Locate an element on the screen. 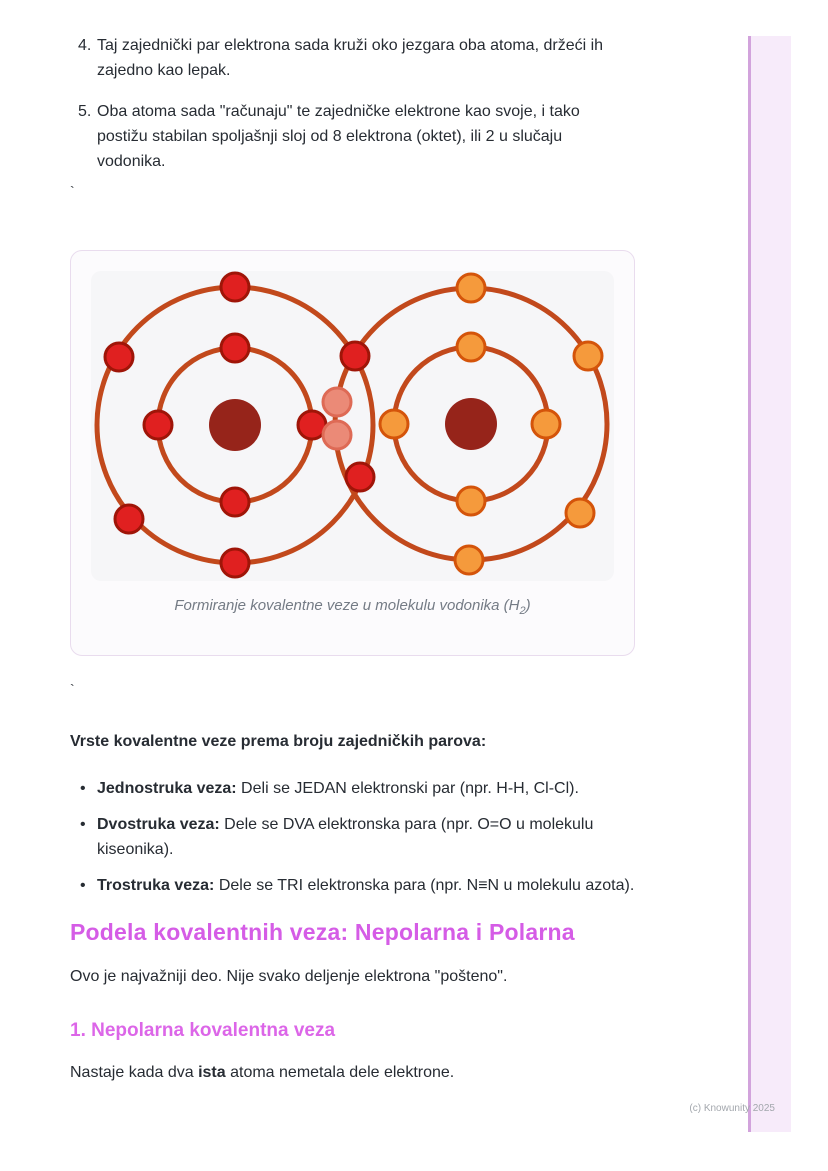  list-item-number: 4. is located at coordinates (85, 45).